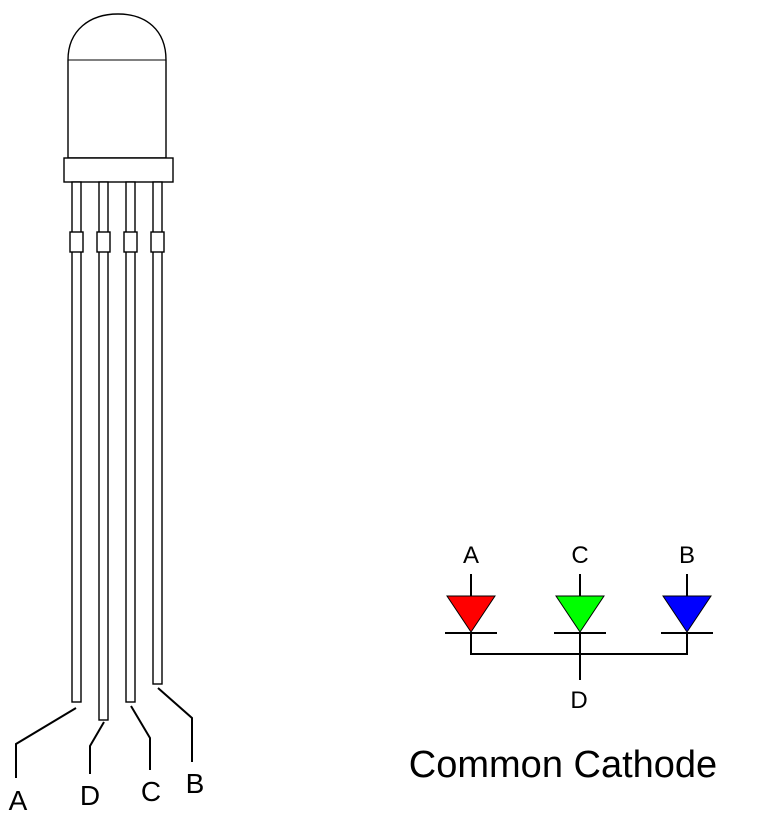 The image size is (763, 823). Describe the element at coordinates (578, 700) in the screenshot. I see `cathode-label: D` at that location.